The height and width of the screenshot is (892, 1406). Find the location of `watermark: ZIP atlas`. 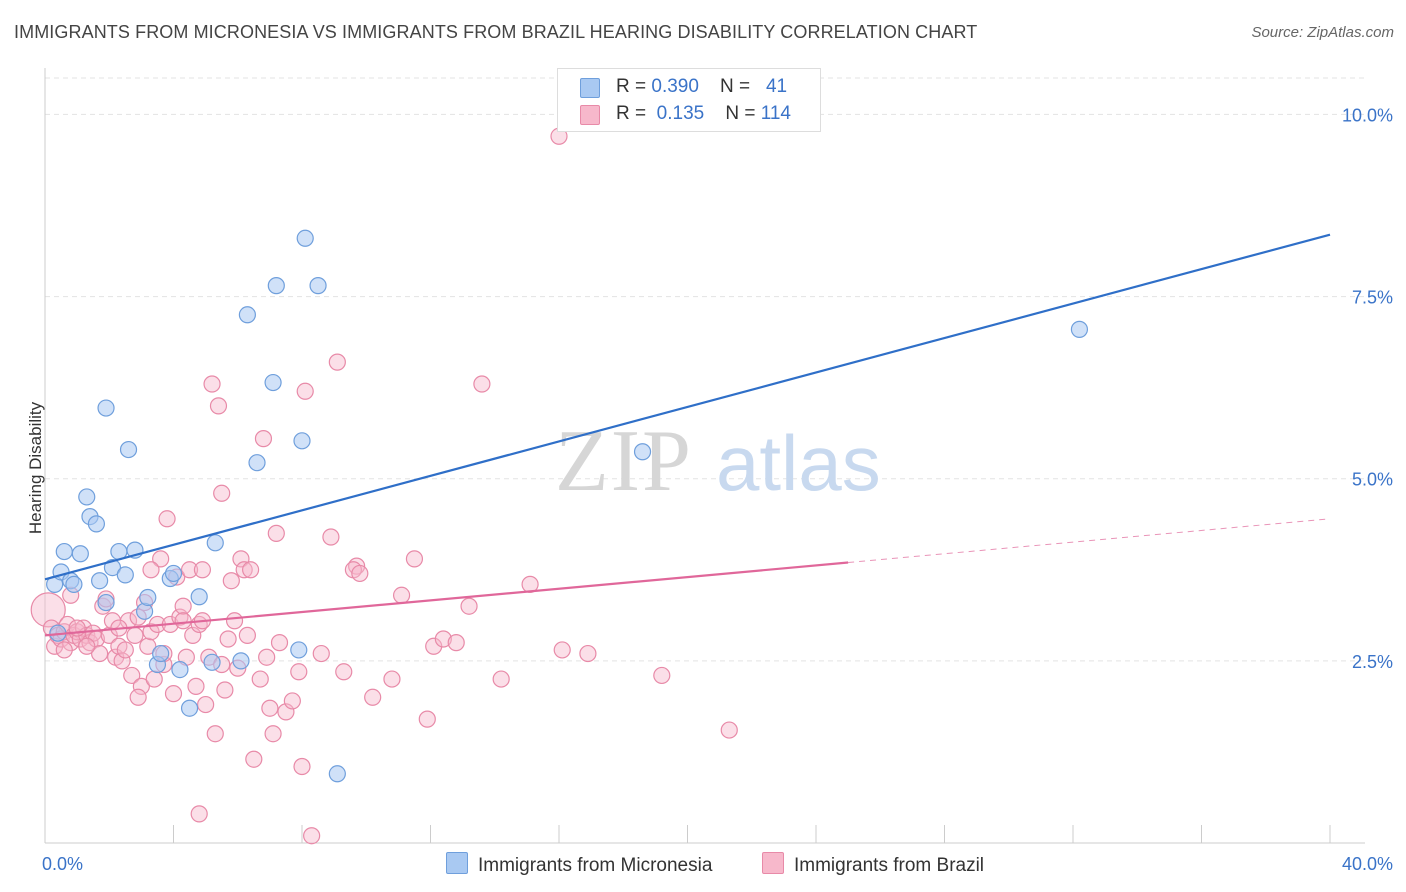

watermark: ZIP atlas is located at coordinates (718, 461).